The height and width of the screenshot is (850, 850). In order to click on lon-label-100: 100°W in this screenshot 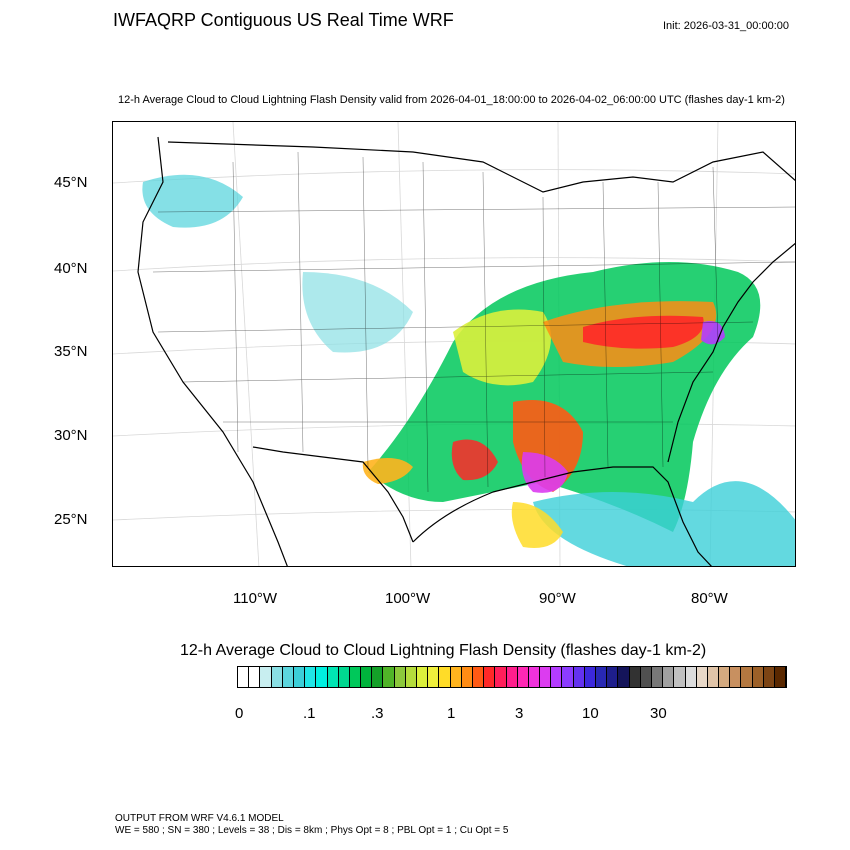, I will do `click(408, 598)`.